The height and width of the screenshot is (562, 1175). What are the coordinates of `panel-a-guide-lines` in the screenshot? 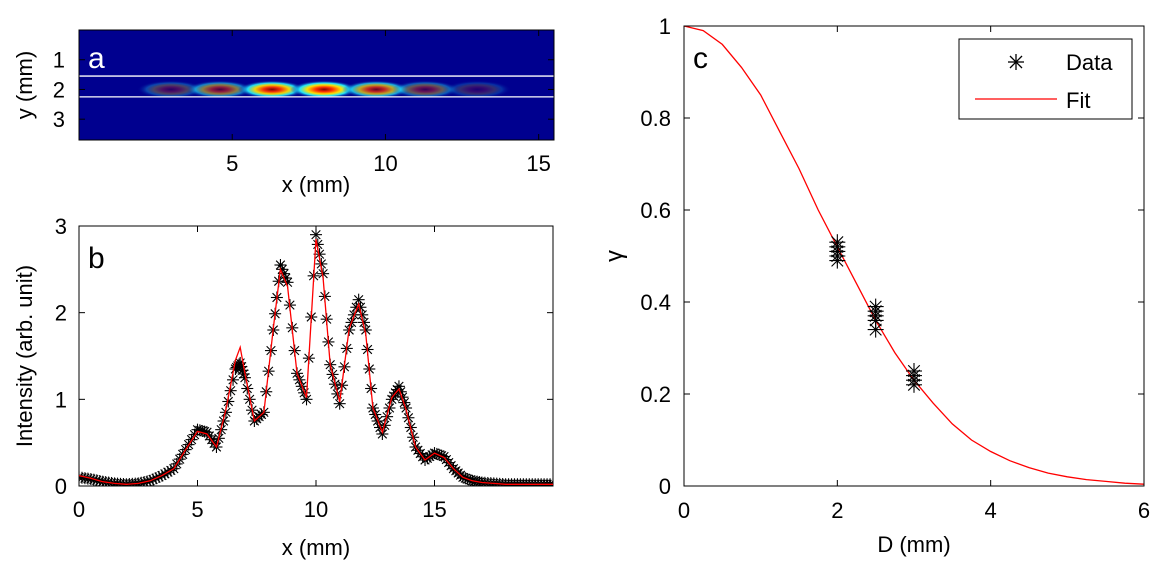 It's located at (316, 86).